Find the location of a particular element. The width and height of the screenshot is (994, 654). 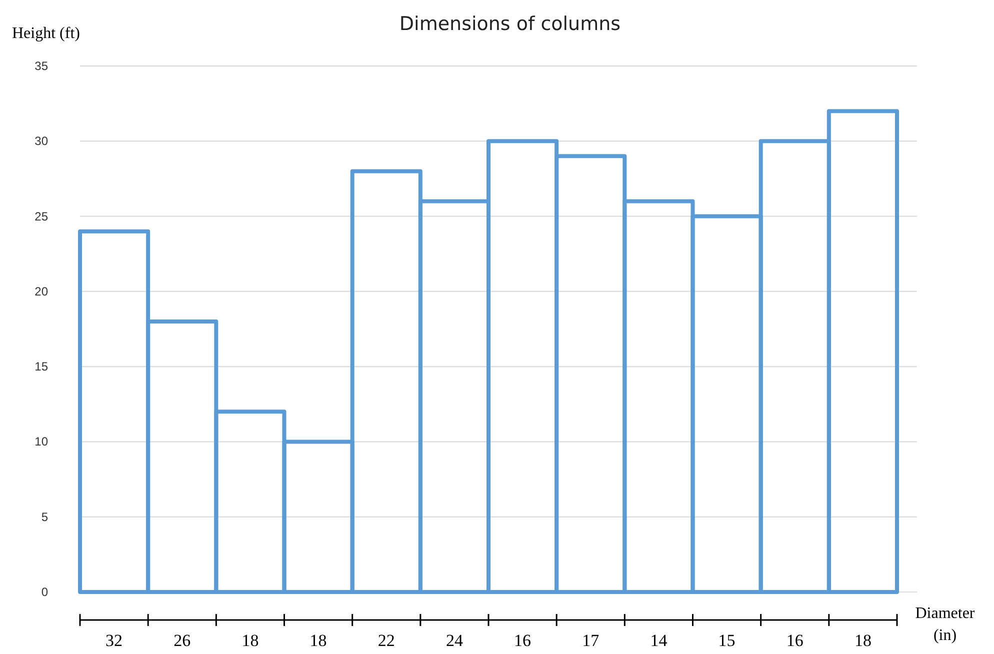

x-tick-label: 26 is located at coordinates (182, 640).